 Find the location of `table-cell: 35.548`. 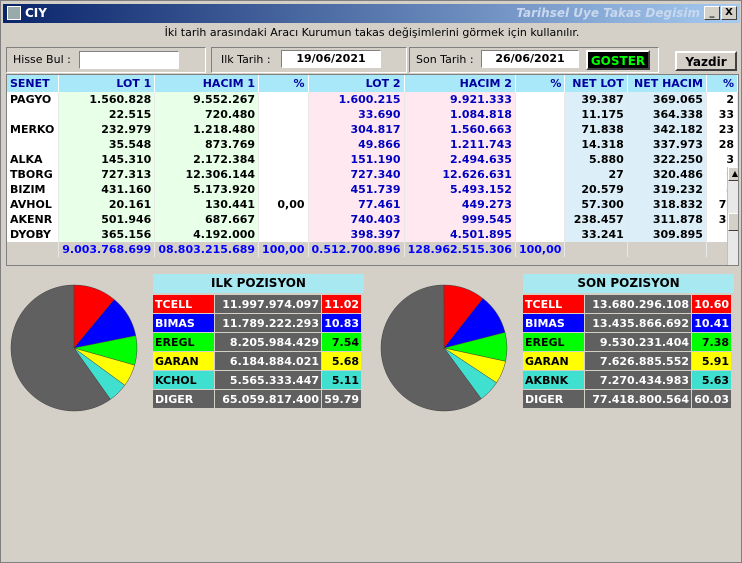

table-cell: 35.548 is located at coordinates (107, 144).